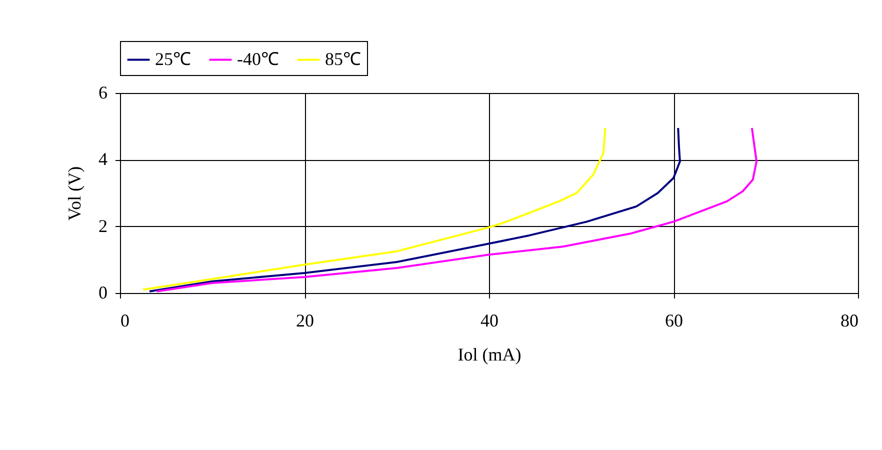  I want to click on x-tick-label: 60, so click(674, 320).